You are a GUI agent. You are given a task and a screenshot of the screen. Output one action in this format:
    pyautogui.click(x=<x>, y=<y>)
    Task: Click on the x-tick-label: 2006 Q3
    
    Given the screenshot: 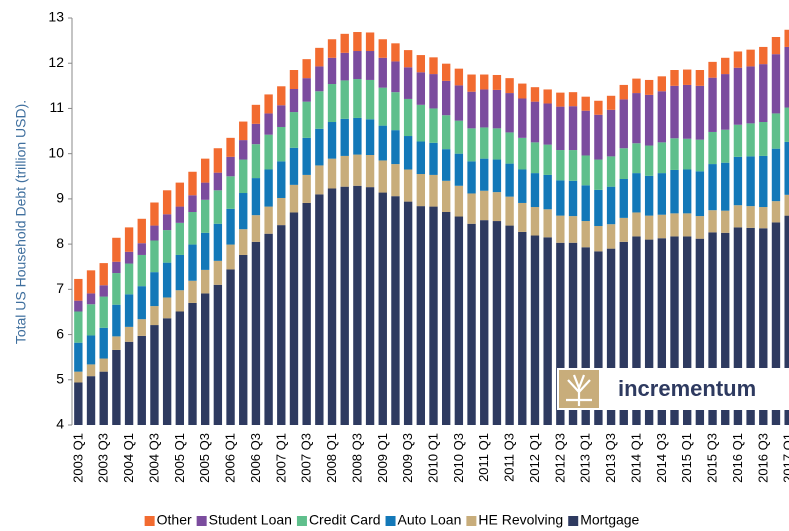 What is the action you would take?
    pyautogui.click(x=255, y=458)
    